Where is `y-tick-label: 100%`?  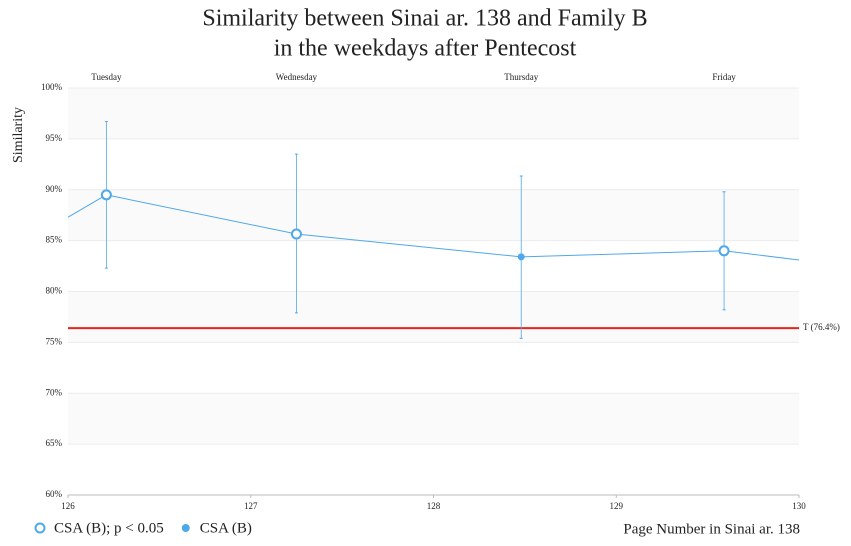 y-tick-label: 100% is located at coordinates (52, 87).